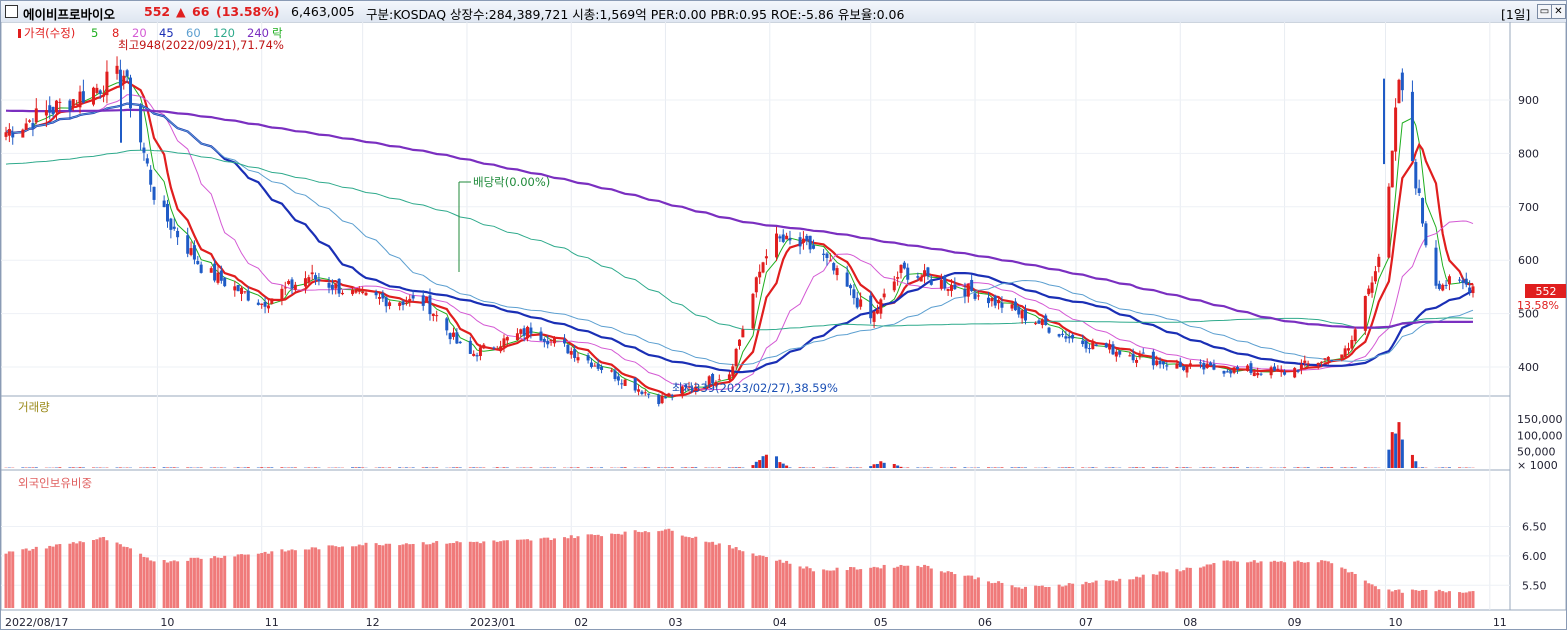  Describe the element at coordinates (55, 483) in the screenshot. I see `foreign-title: 외국인보유비중` at that location.